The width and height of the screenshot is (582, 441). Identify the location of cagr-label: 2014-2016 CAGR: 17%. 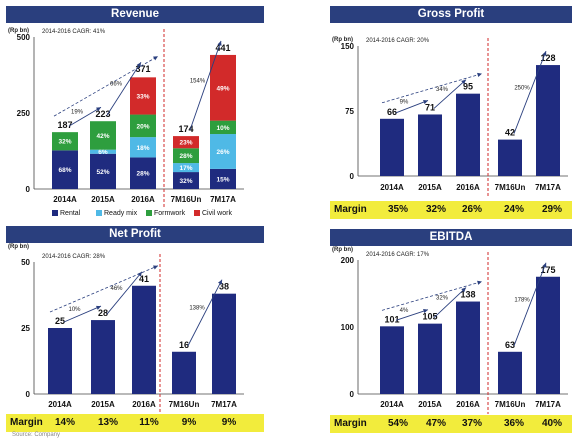
(398, 255).